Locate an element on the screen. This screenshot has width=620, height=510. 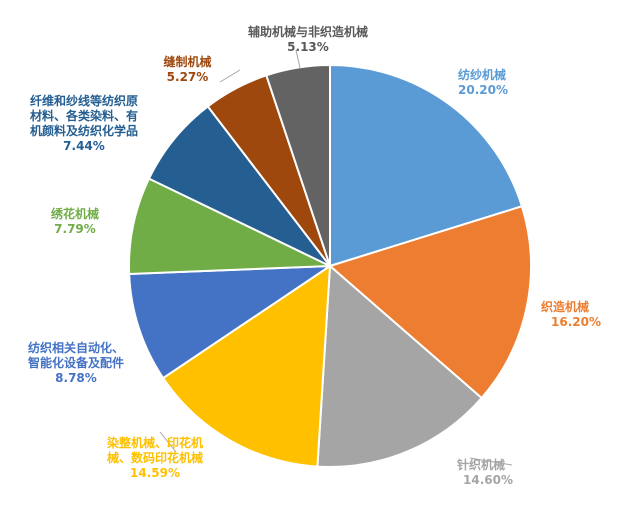
label-auxiliary-nonwoven: 辅助机械与非织造机械 5.13% is located at coordinates (308, 40).